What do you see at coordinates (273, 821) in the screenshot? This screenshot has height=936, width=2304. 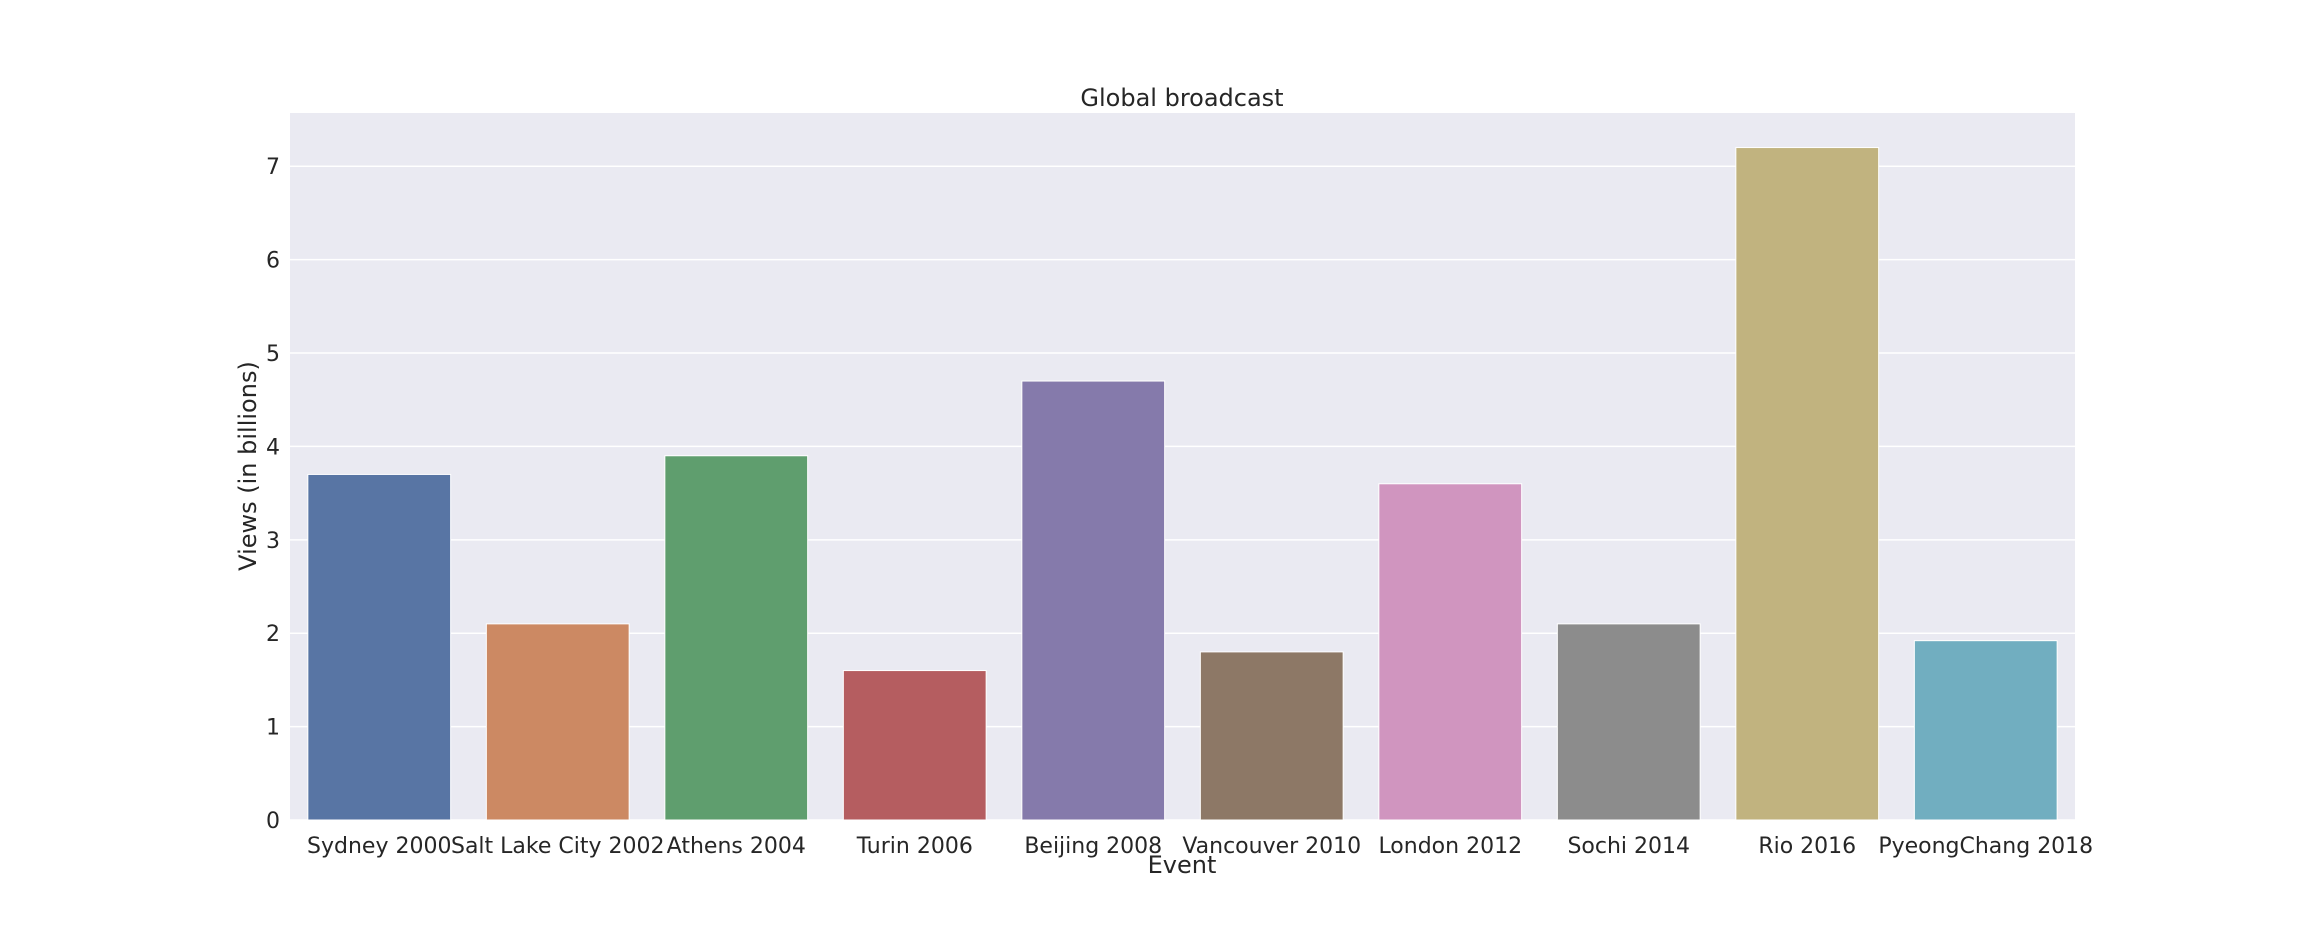 I see `y-tick-label: 0` at bounding box center [273, 821].